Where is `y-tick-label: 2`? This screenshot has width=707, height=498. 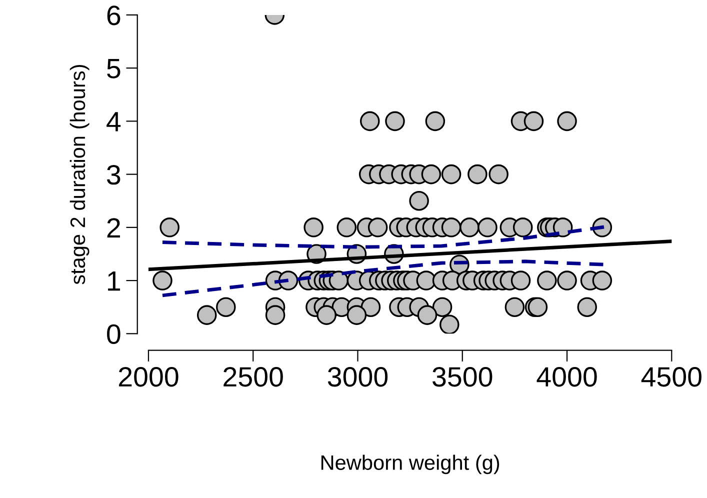 y-tick-label: 2 is located at coordinates (113, 228).